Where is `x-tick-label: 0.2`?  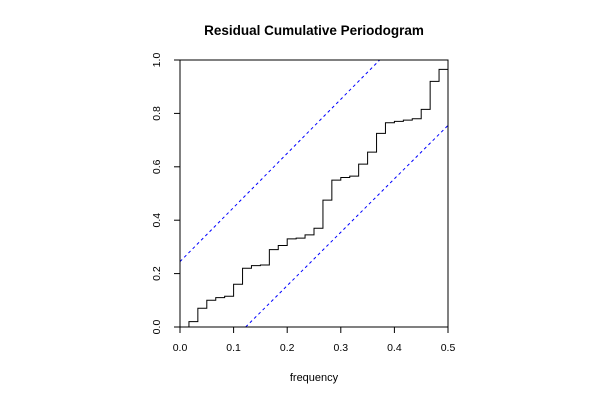 x-tick-label: 0.2 is located at coordinates (287, 348).